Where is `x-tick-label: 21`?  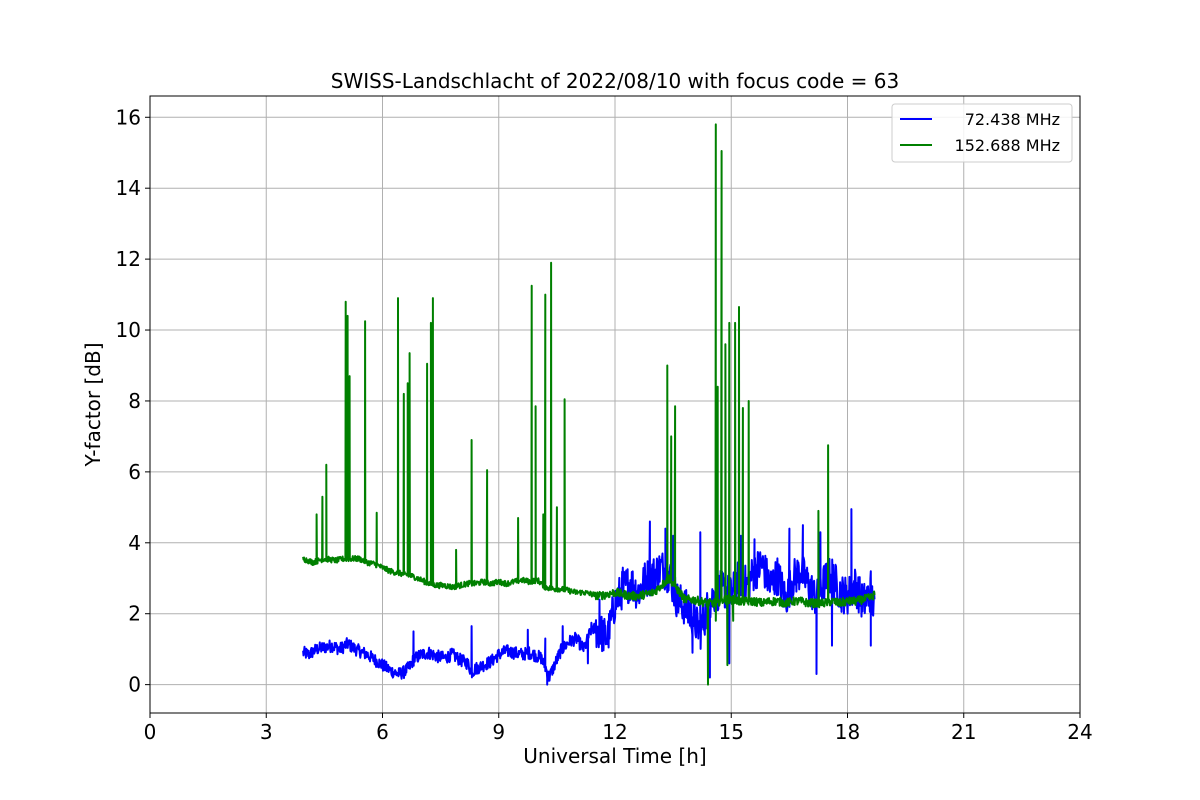 x-tick-label: 21 is located at coordinates (963, 732).